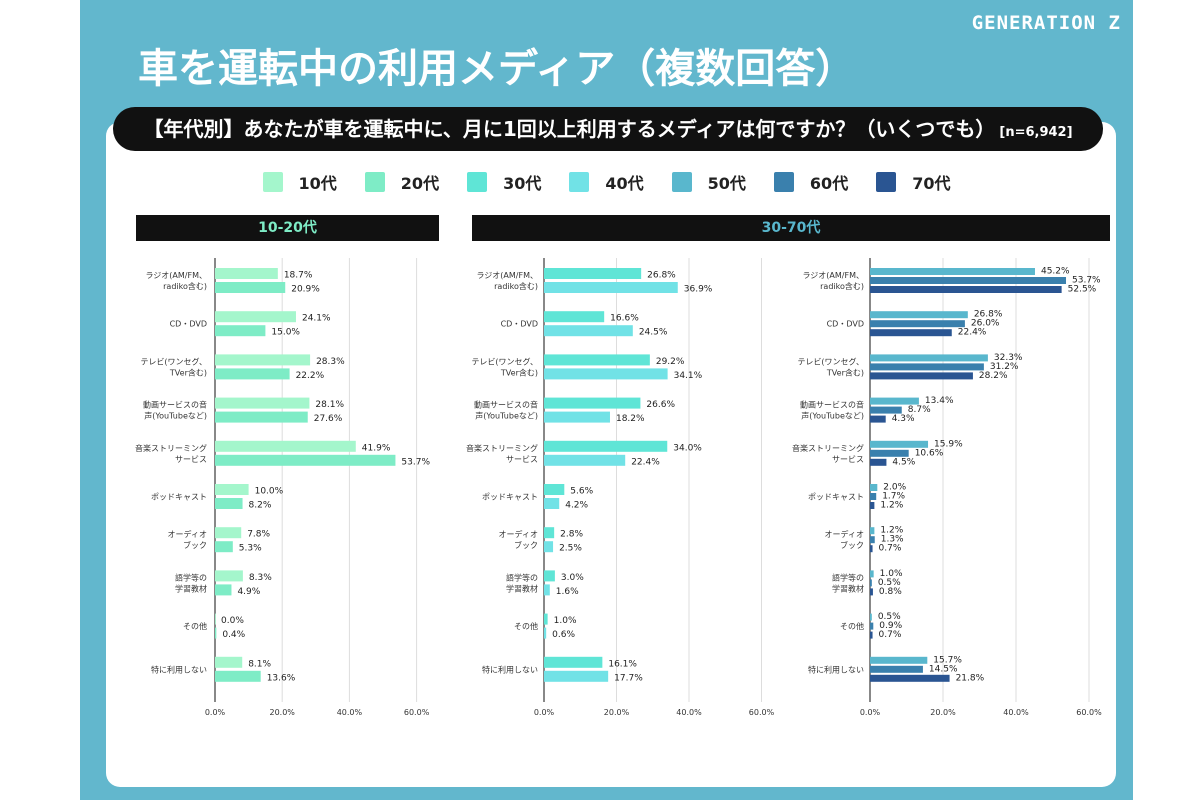  I want to click on legend-item: 50代, so click(708, 182).